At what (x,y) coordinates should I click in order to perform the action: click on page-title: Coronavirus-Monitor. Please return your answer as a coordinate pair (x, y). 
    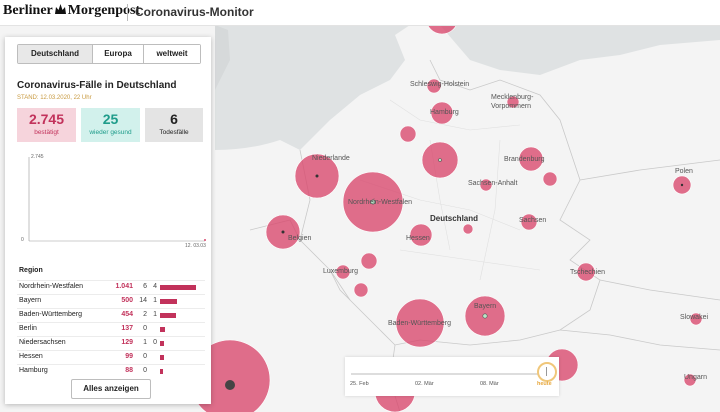
    Looking at the image, I should click on (194, 12).